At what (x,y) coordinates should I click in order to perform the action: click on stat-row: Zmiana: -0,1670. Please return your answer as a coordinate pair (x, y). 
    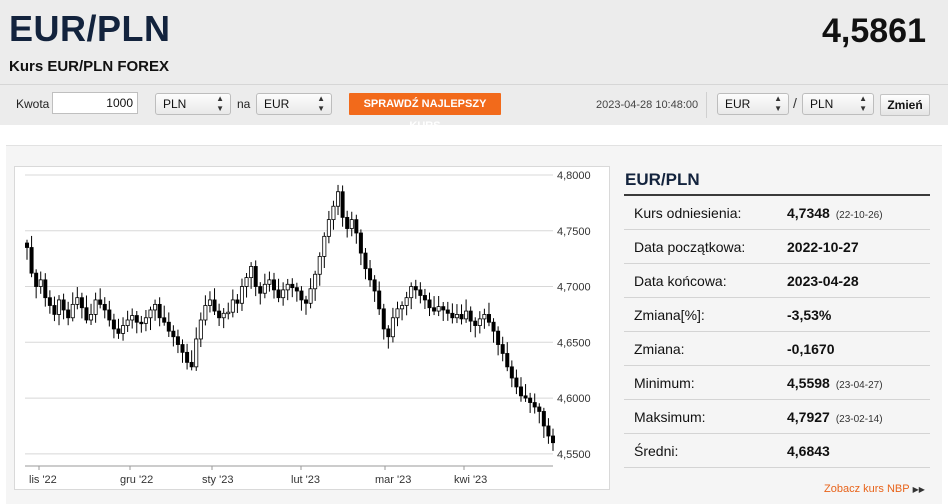
    Looking at the image, I should click on (777, 349).